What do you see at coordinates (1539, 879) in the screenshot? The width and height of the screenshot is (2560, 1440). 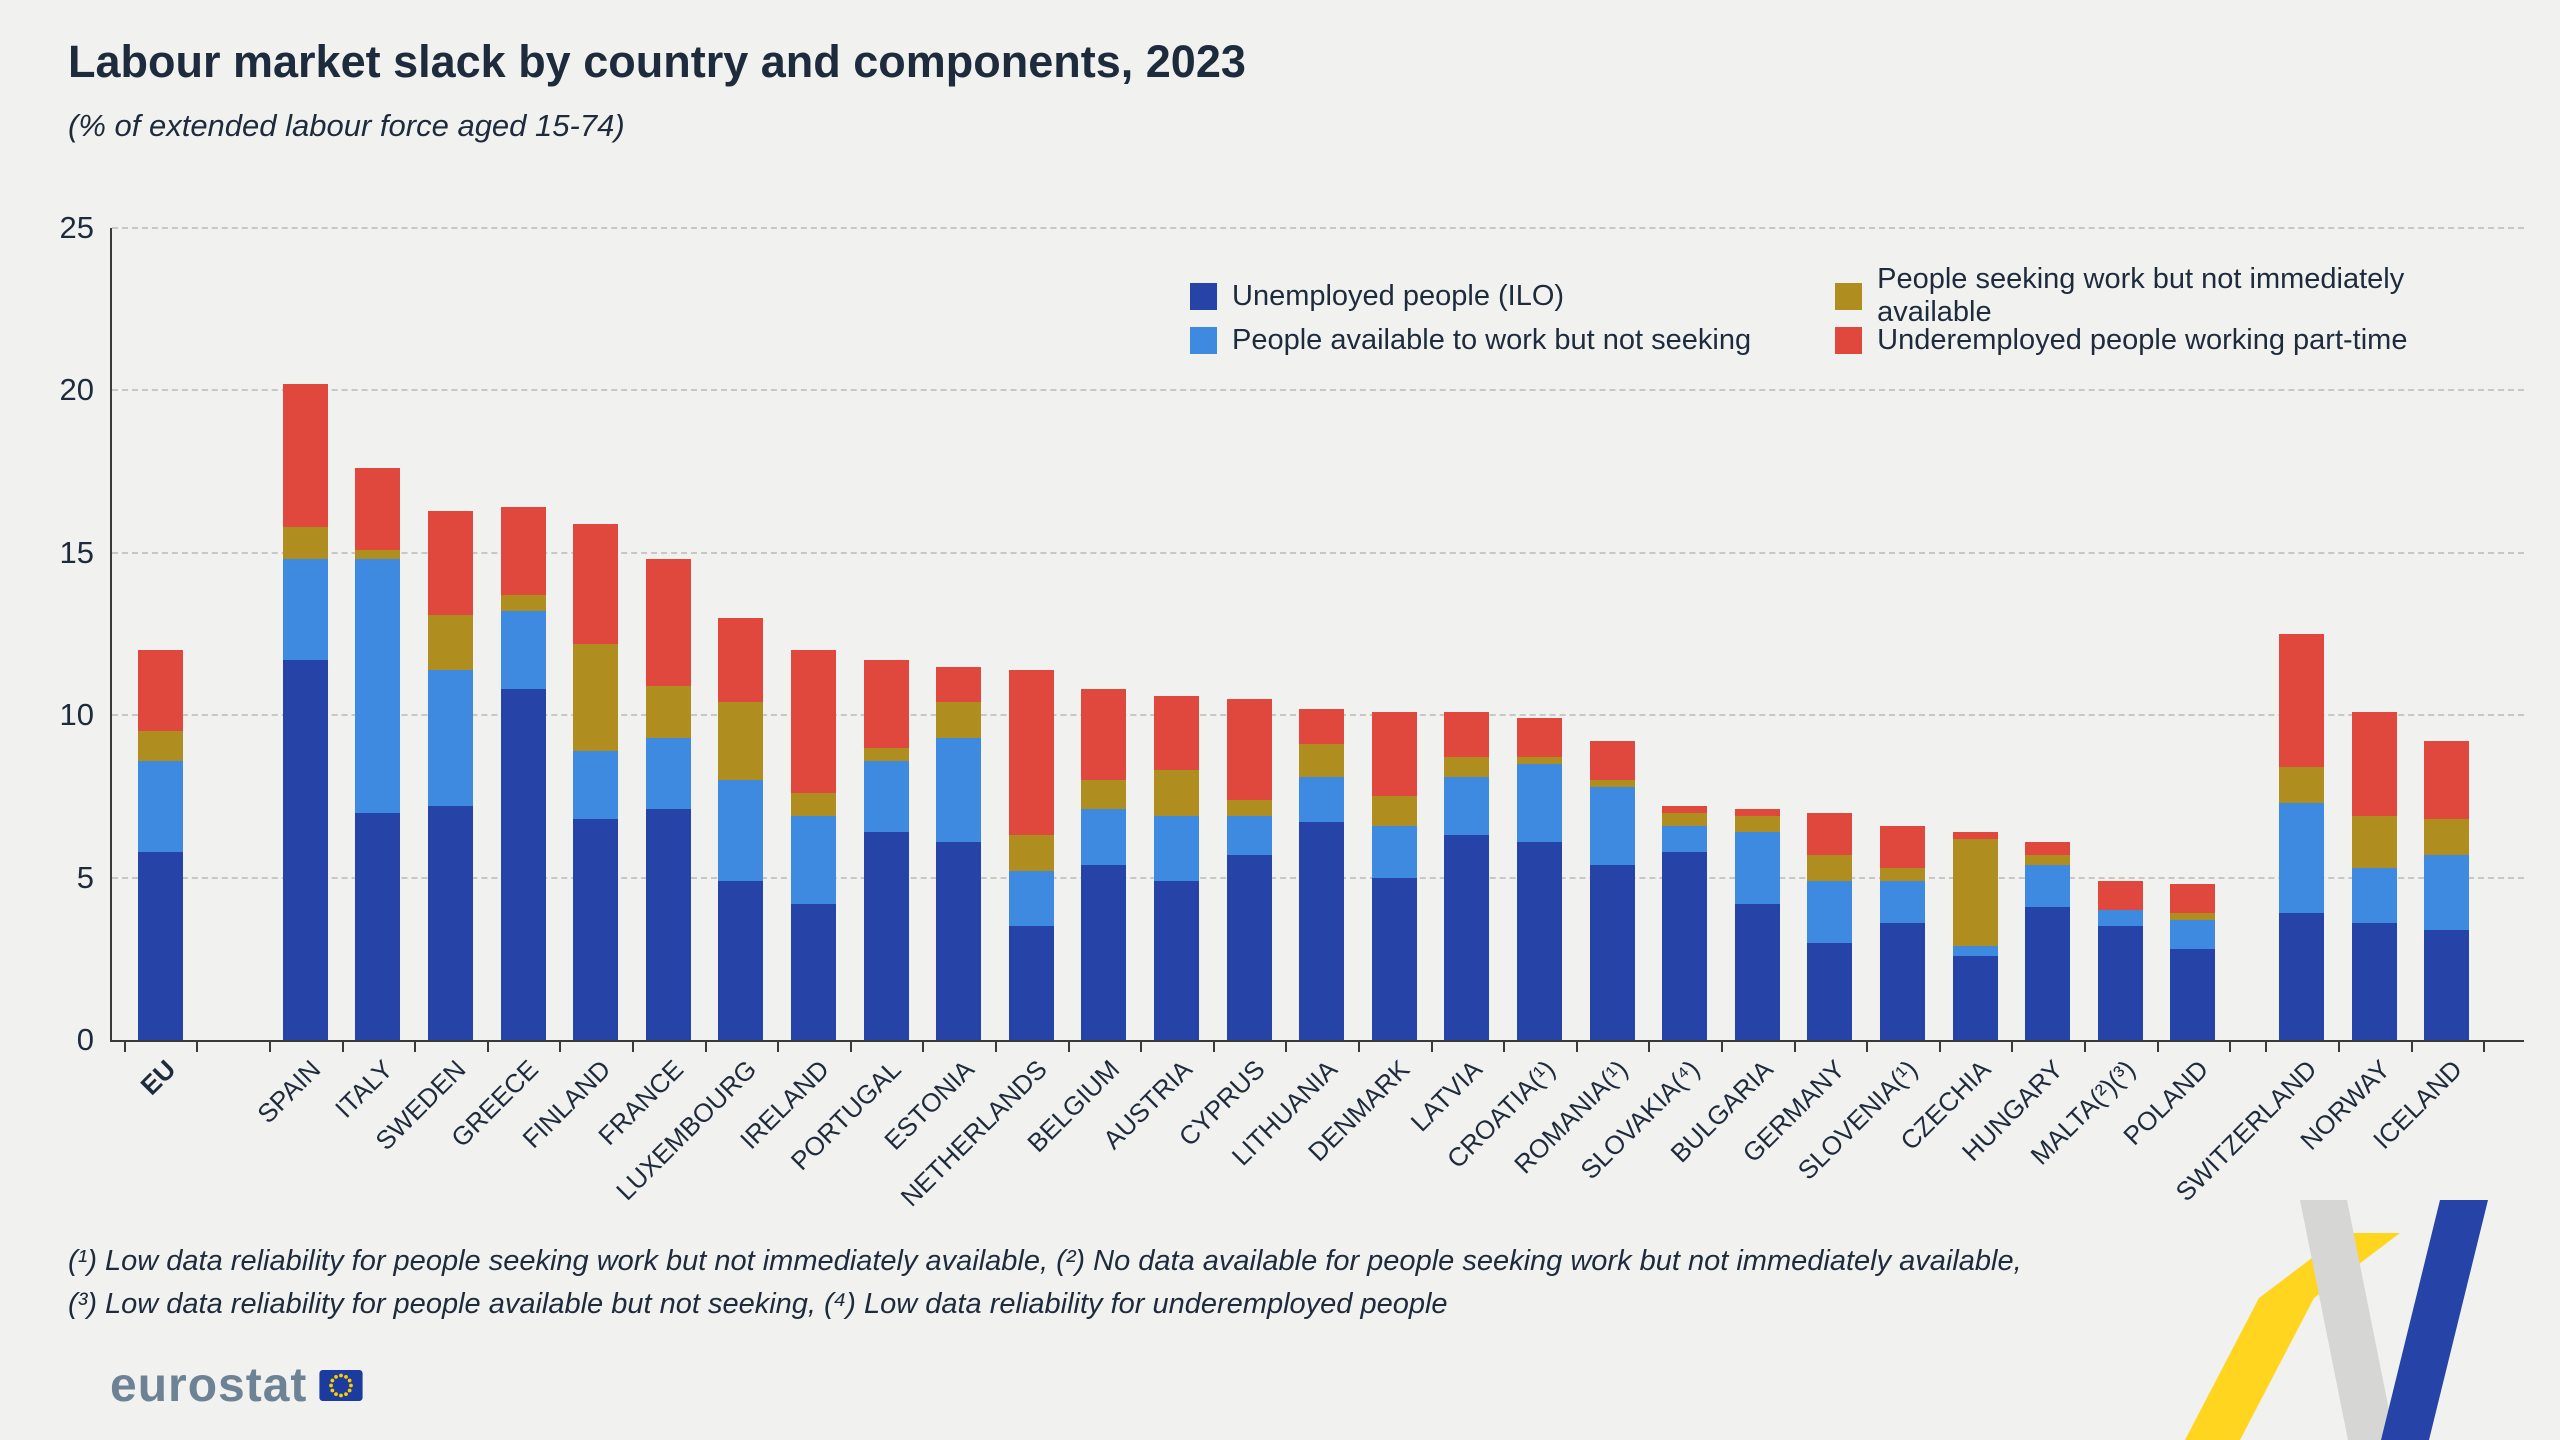 I see `bar-croatia` at bounding box center [1539, 879].